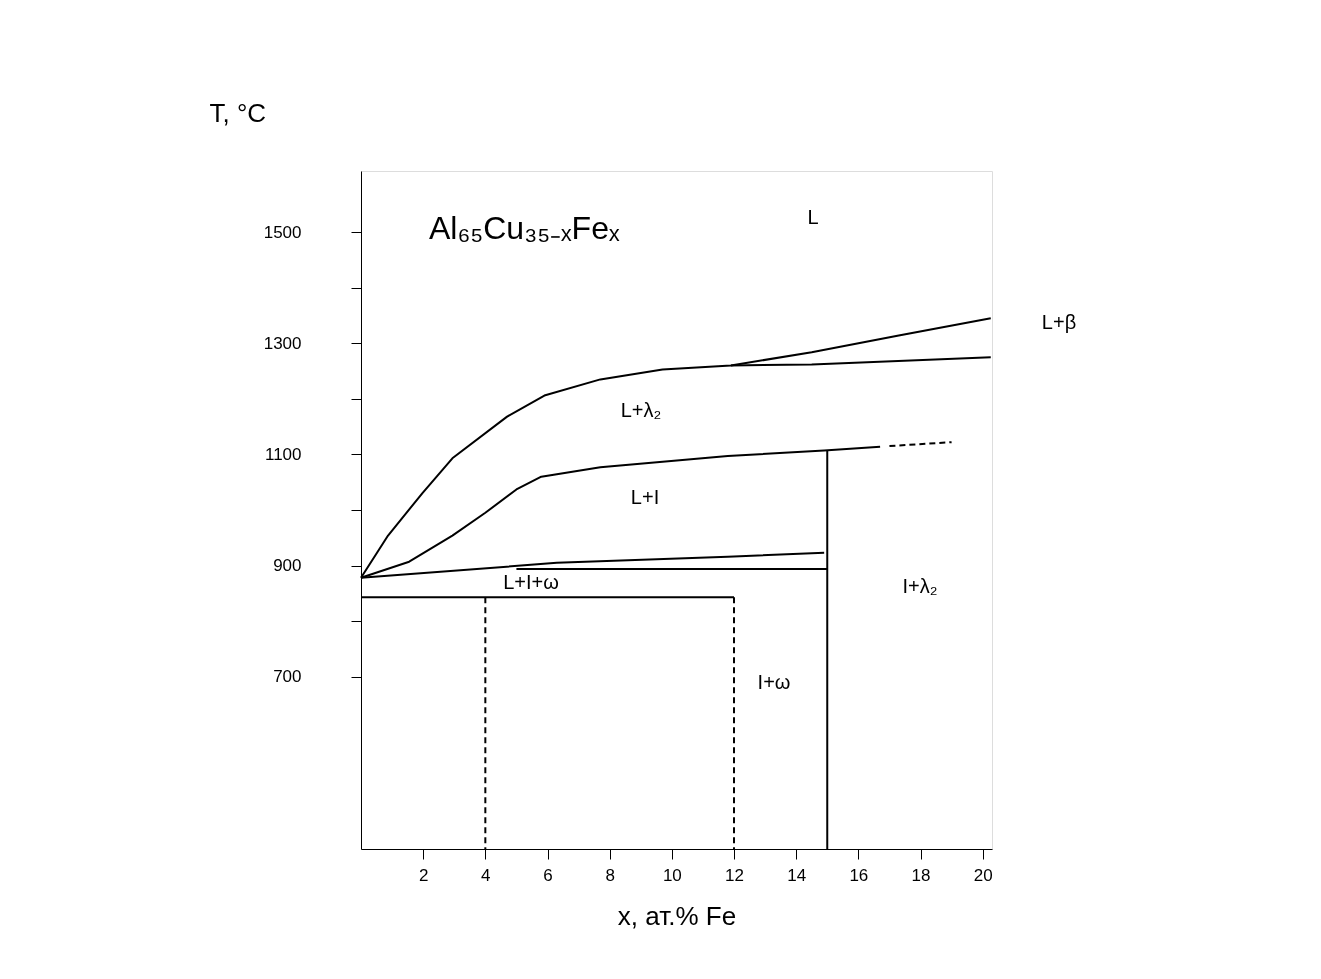 This screenshot has height=979, width=1321. What do you see at coordinates (859, 875) in the screenshot?
I see `x-tick-label: 16` at bounding box center [859, 875].